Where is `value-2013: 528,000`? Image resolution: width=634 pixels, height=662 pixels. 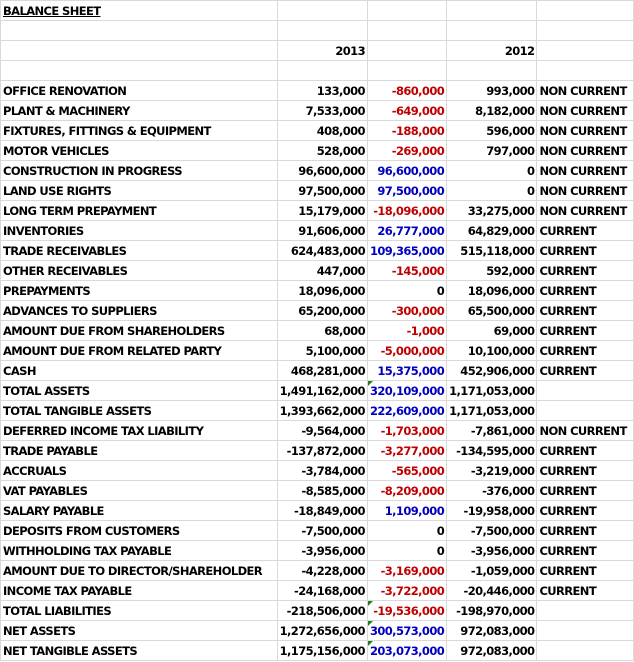
value-2013: 528,000 is located at coordinates (322, 150).